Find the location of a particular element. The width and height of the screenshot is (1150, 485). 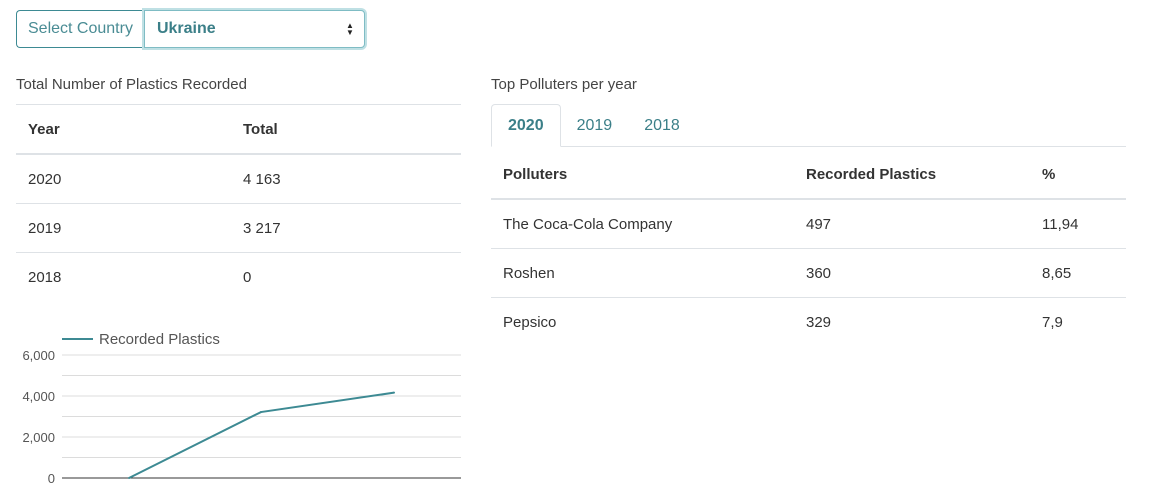

row-total: 0 is located at coordinates (247, 277).